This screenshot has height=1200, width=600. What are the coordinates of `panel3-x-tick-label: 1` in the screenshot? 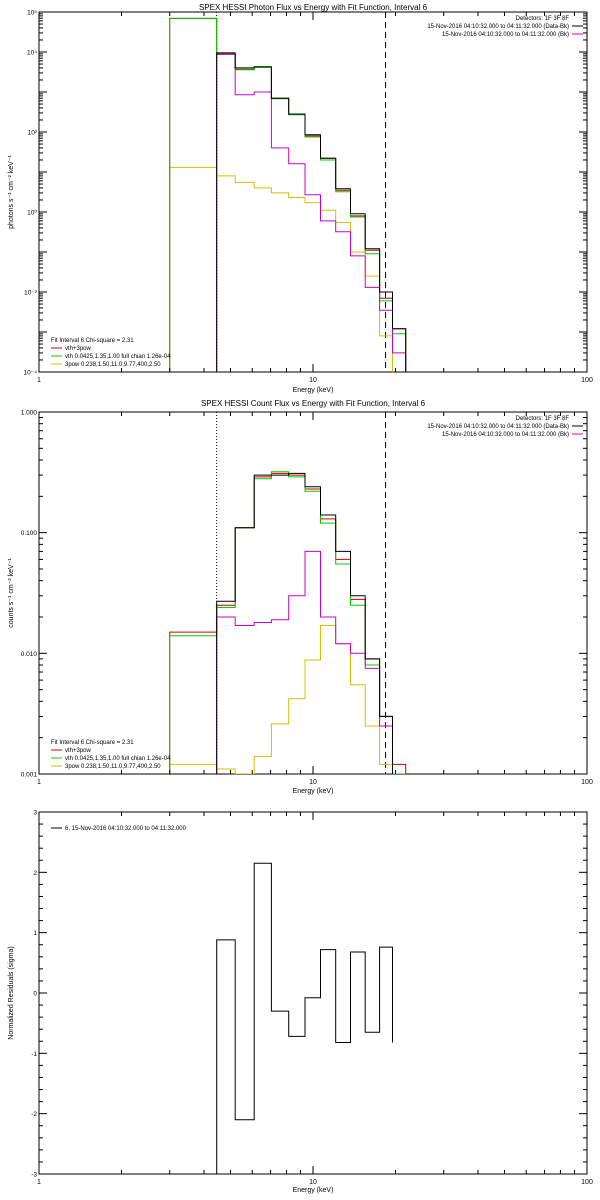 It's located at (39, 1182).